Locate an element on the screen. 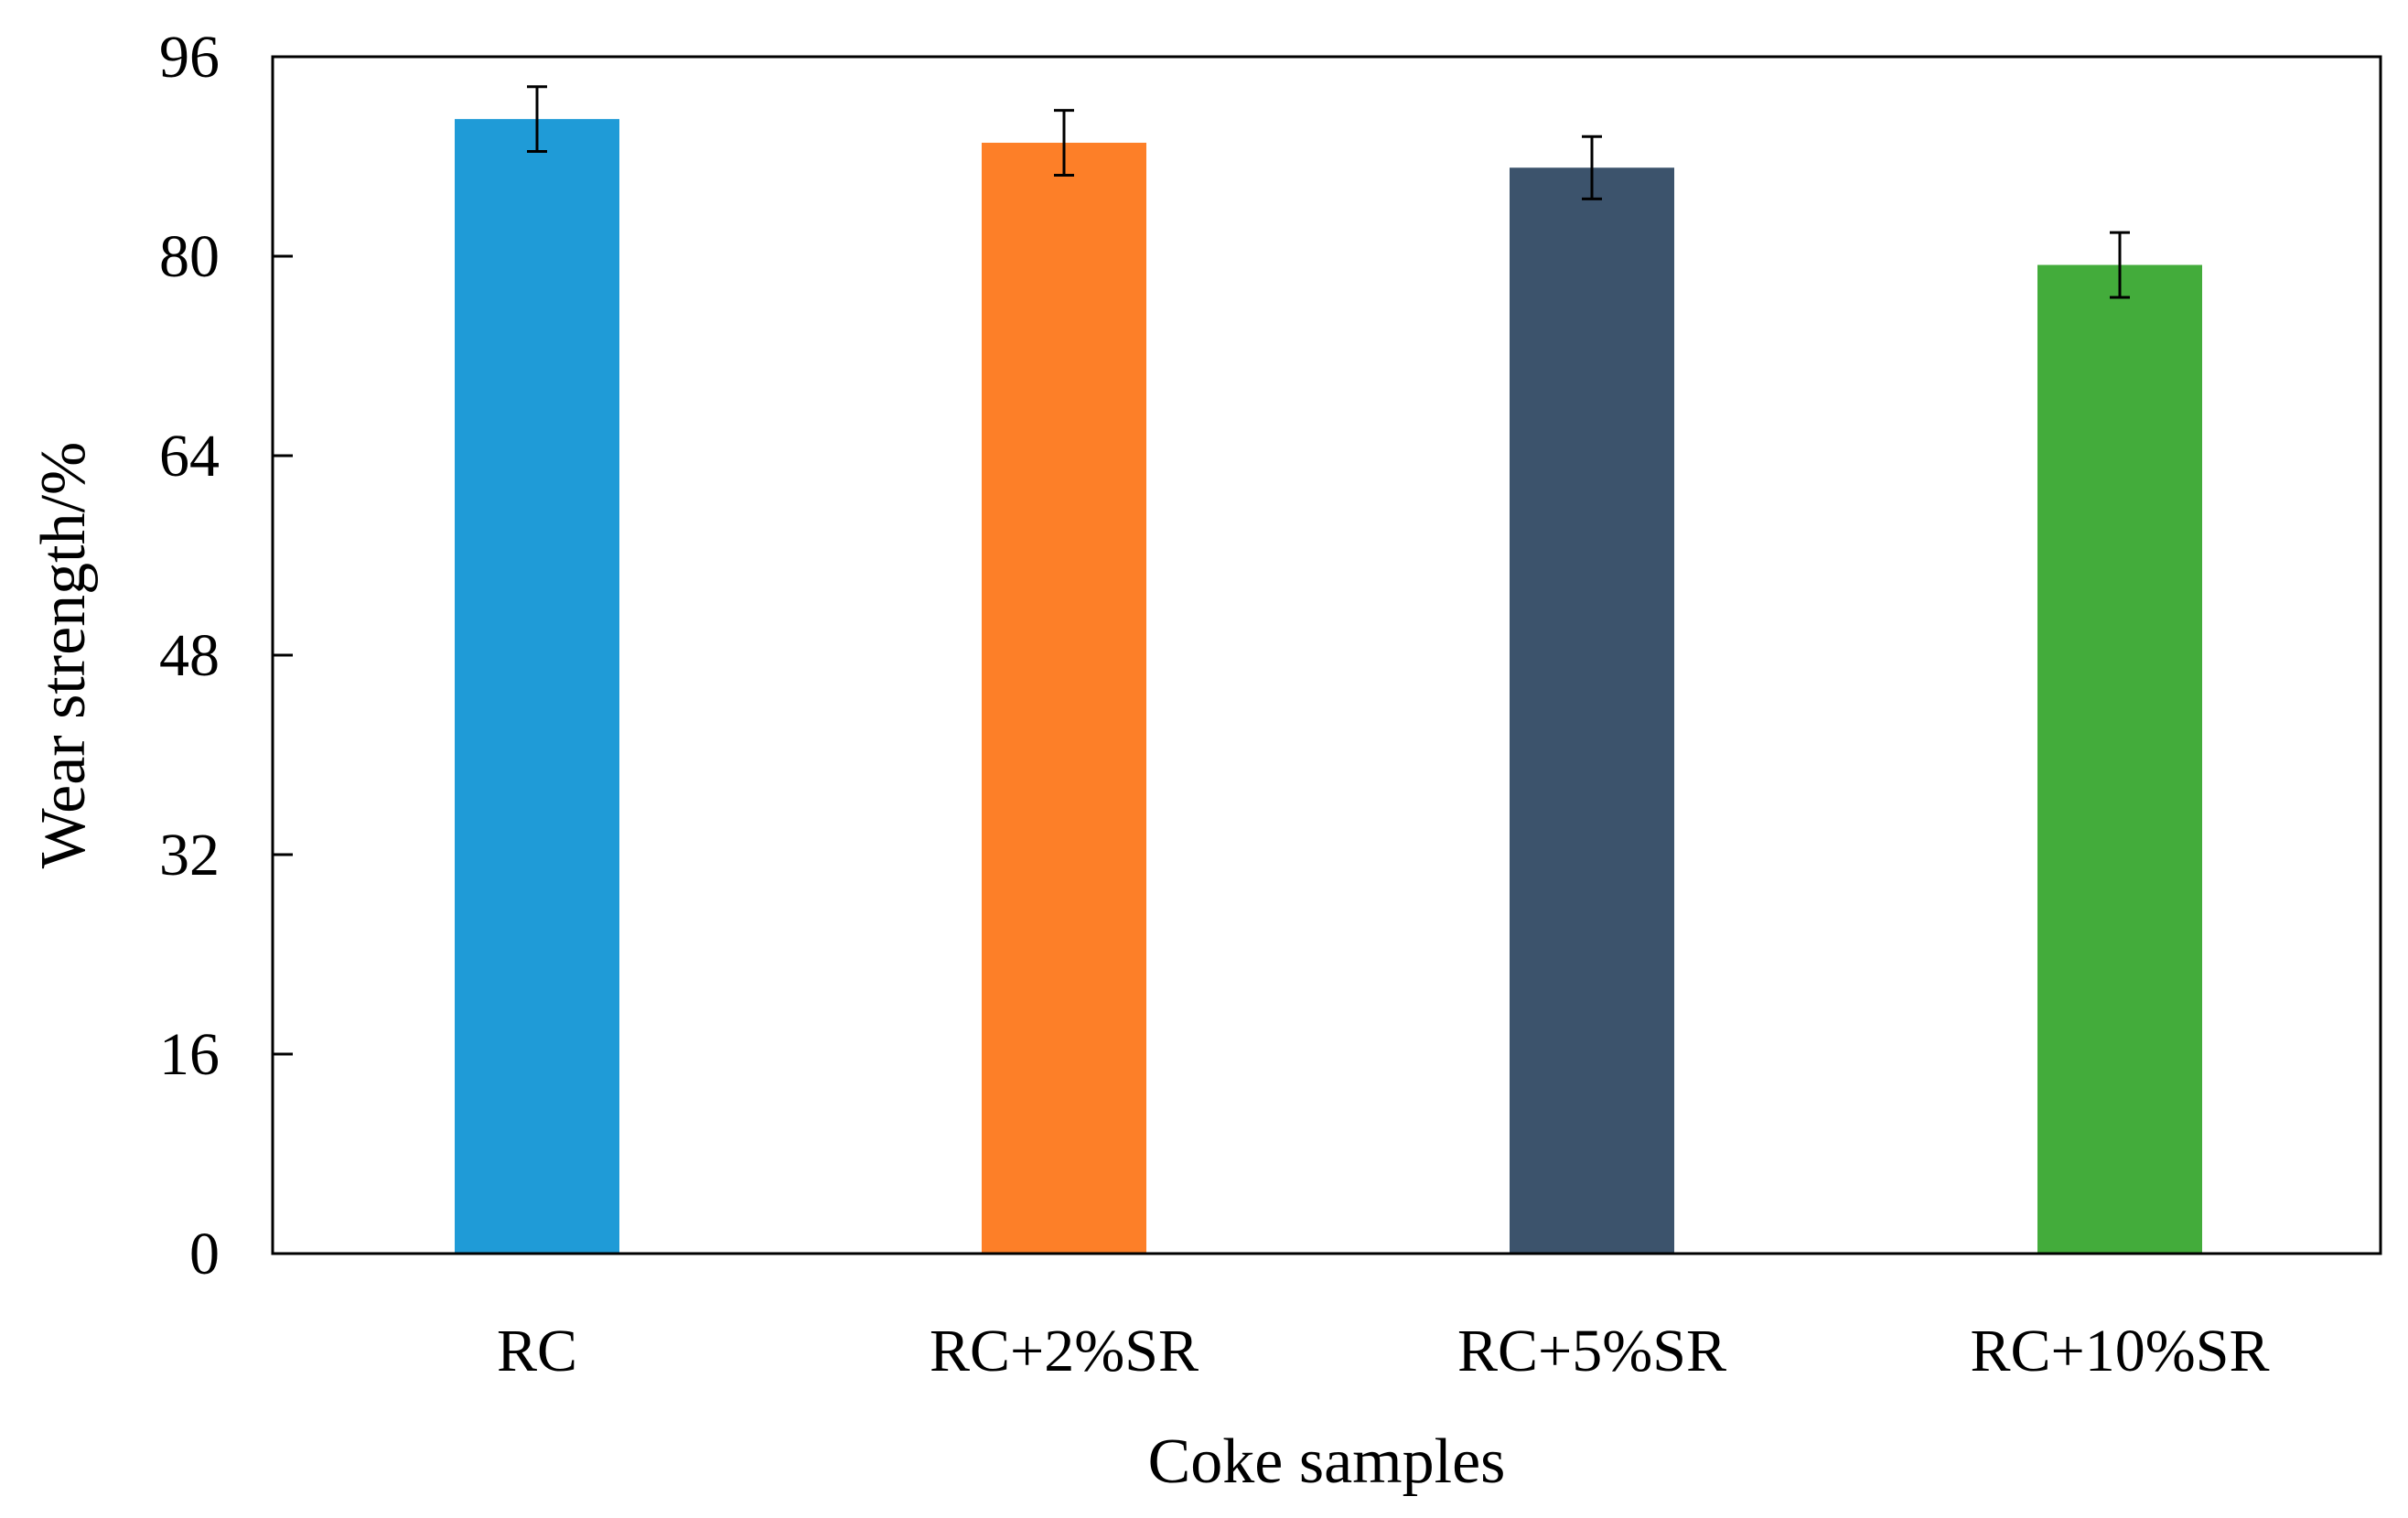  x-axis-title: Coke samples is located at coordinates (1327, 1461).